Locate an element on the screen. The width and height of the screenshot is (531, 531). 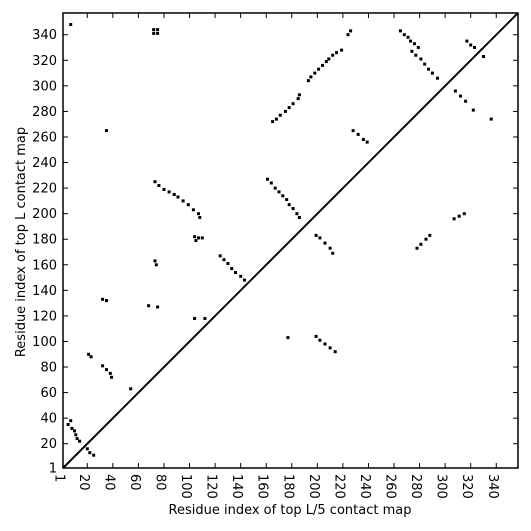
x-tick-label: 60 is located at coordinates (134, 482).